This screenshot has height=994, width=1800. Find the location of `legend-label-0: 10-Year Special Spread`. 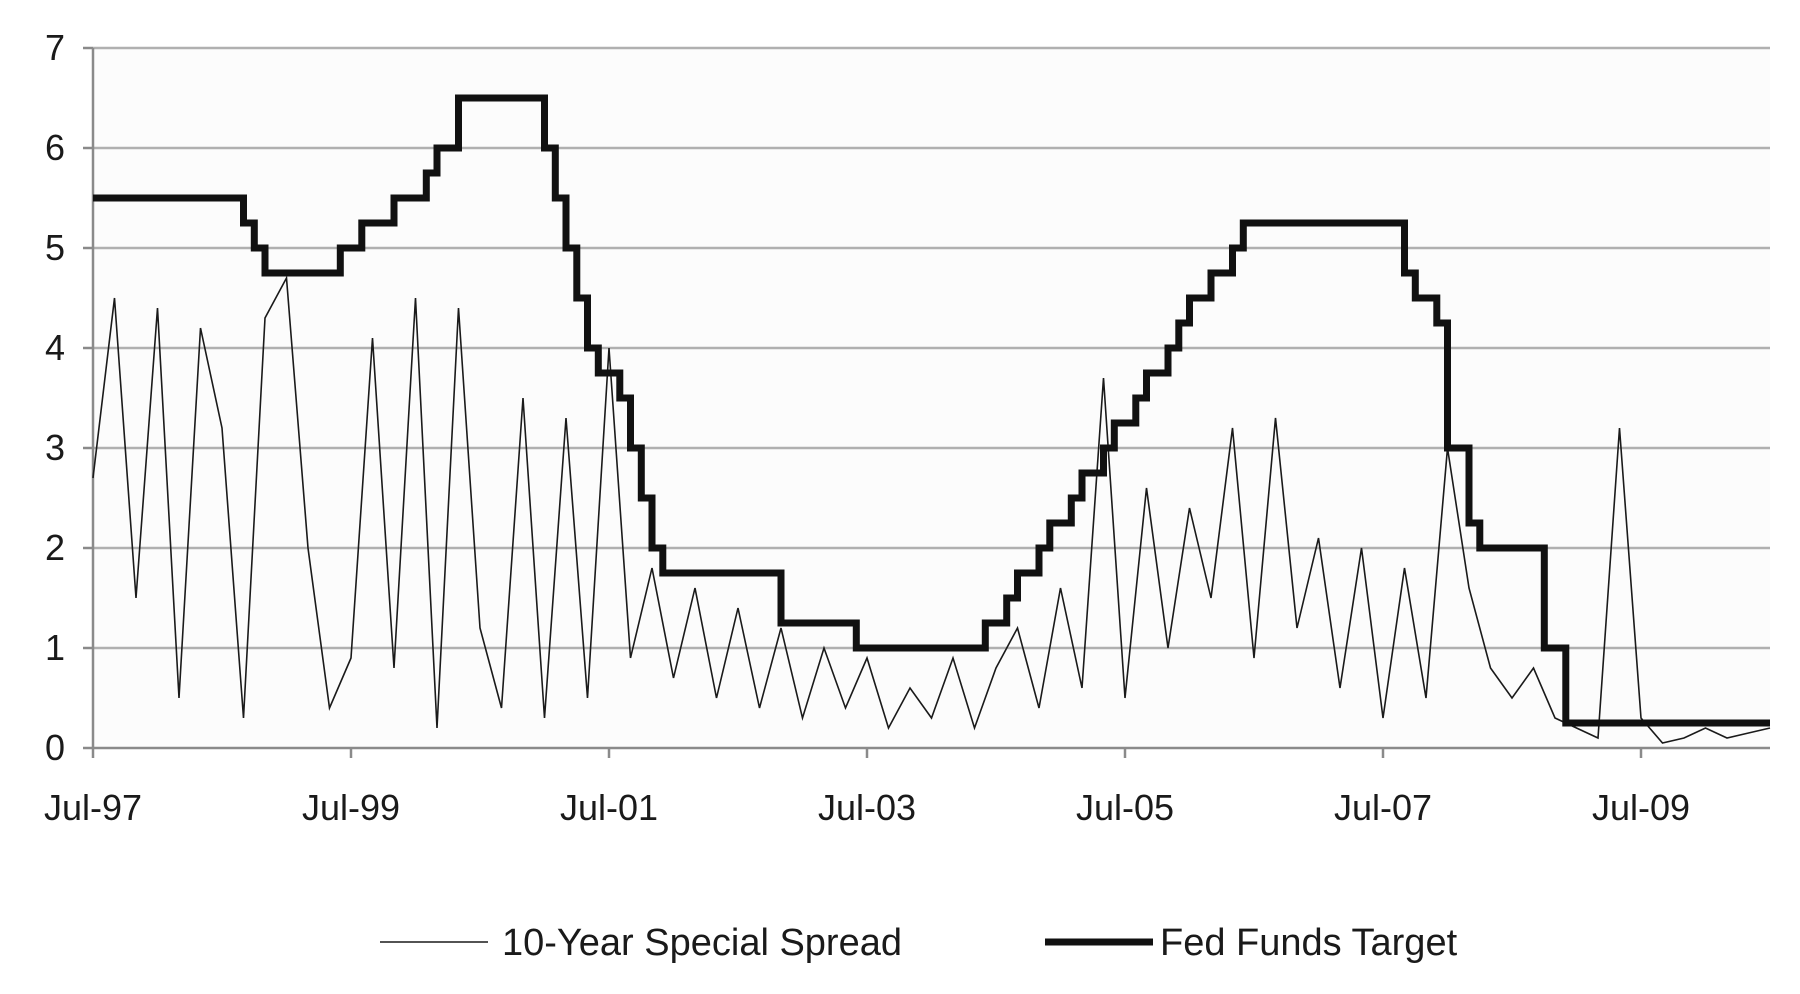

legend-label-0: 10-Year Special Spread is located at coordinates (702, 943).